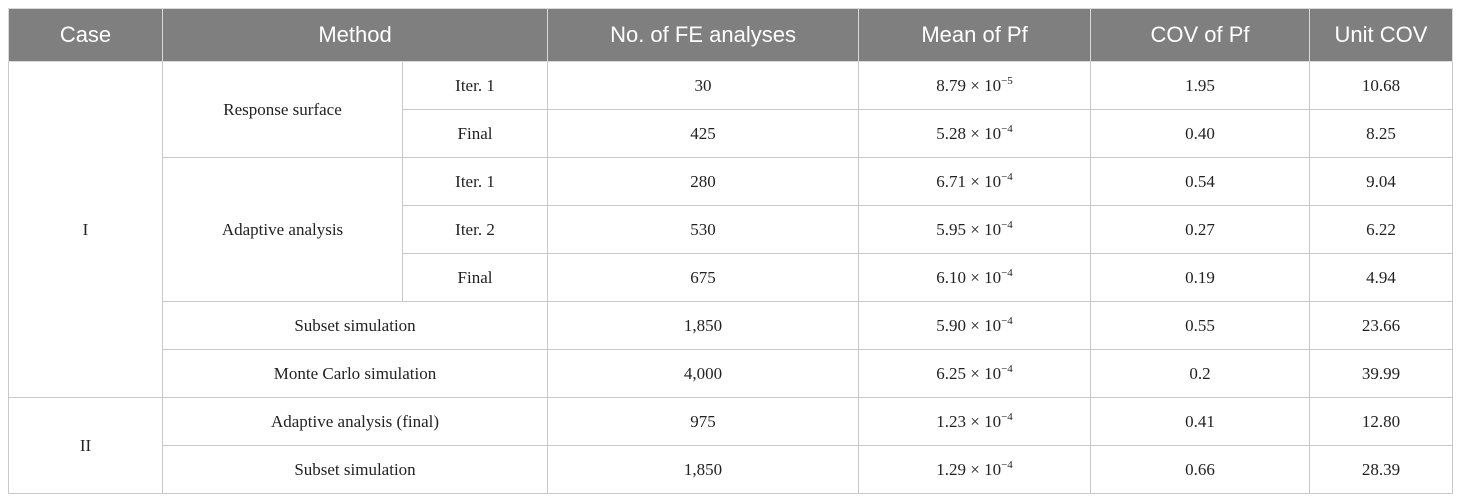  I want to click on fe-cell: 4,000, so click(703, 373).